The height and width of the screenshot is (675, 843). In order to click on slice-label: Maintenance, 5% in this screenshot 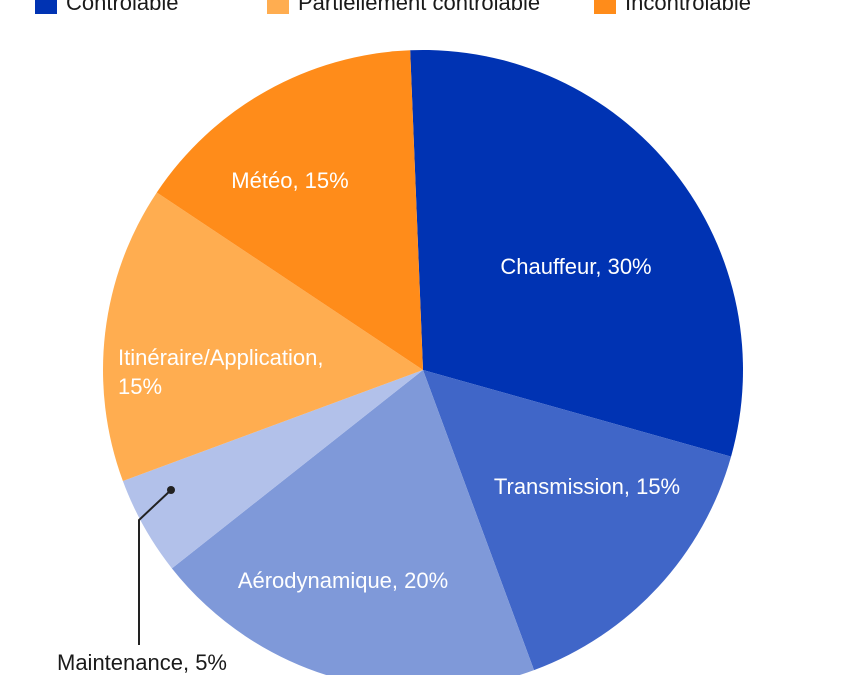, I will do `click(142, 662)`.